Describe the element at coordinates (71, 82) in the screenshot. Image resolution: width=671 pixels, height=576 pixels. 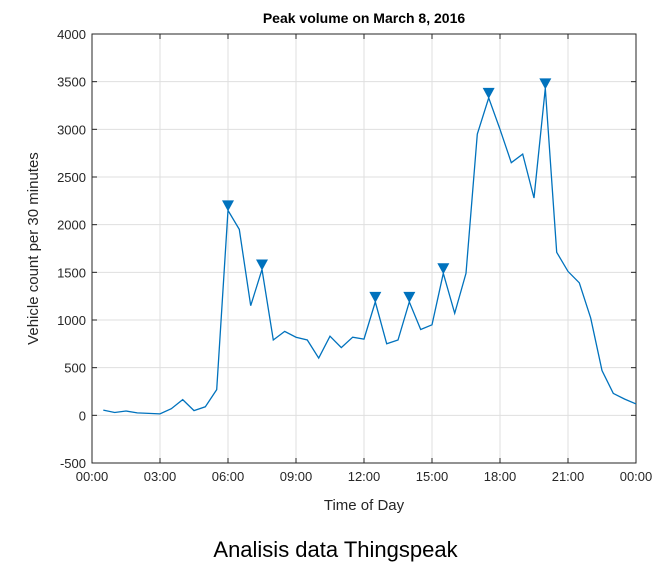
I see `y-tick-label: 3500` at that location.